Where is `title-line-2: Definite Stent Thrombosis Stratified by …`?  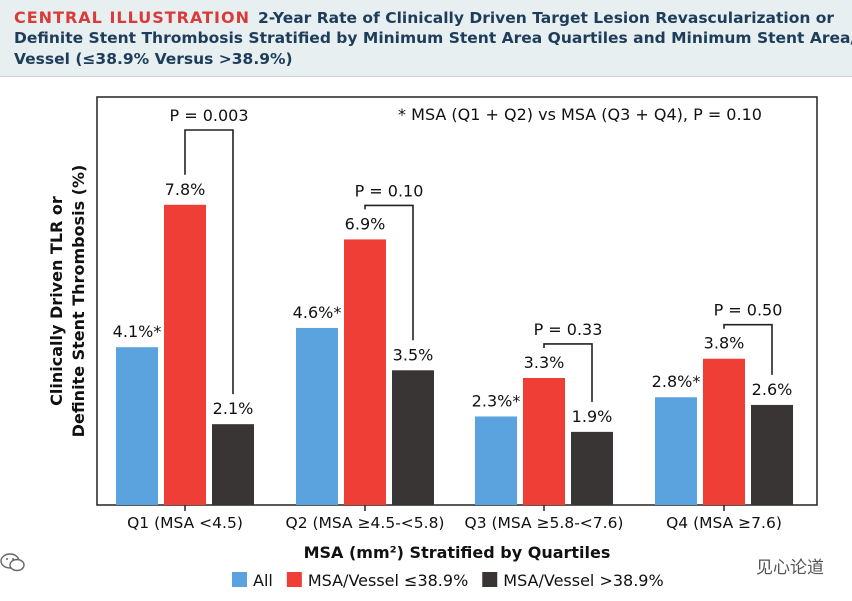 title-line-2: Definite Stent Thrombosis Stratified by … is located at coordinates (433, 38).